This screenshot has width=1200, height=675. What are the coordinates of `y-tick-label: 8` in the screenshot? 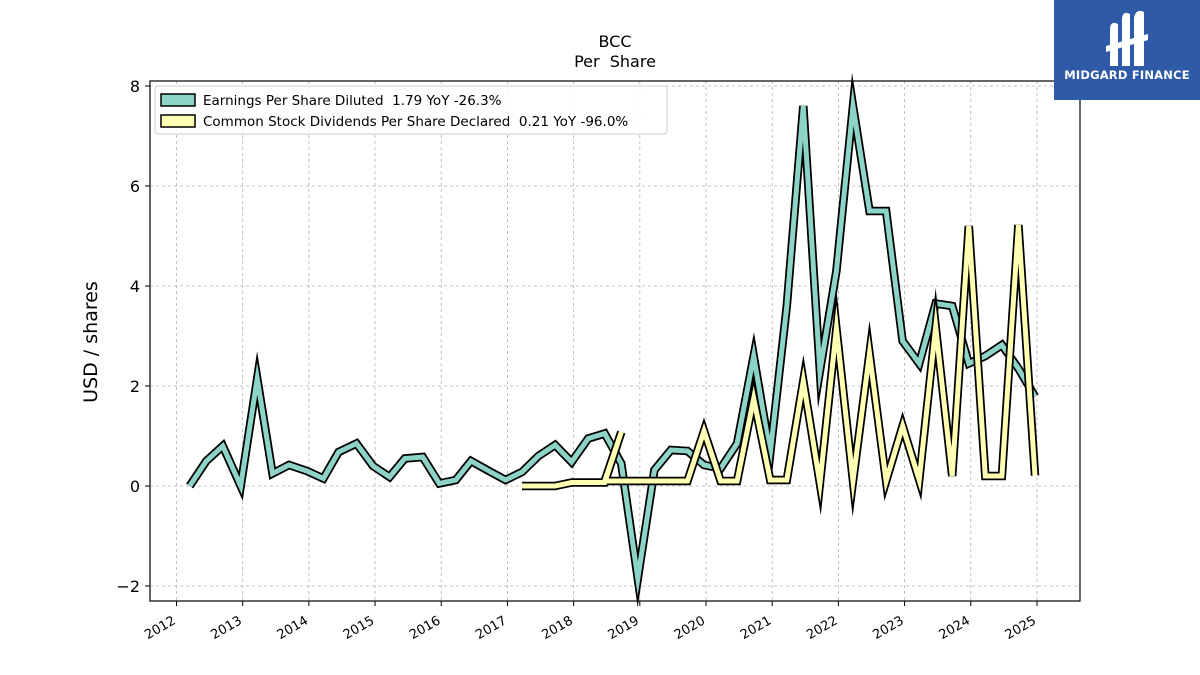 It's located at (135, 86).